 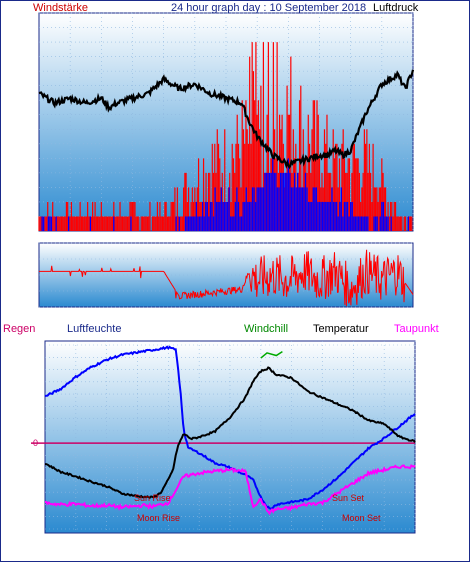 What do you see at coordinates (60, 8) in the screenshot?
I see `wind-axis-title: Windstärke` at bounding box center [60, 8].